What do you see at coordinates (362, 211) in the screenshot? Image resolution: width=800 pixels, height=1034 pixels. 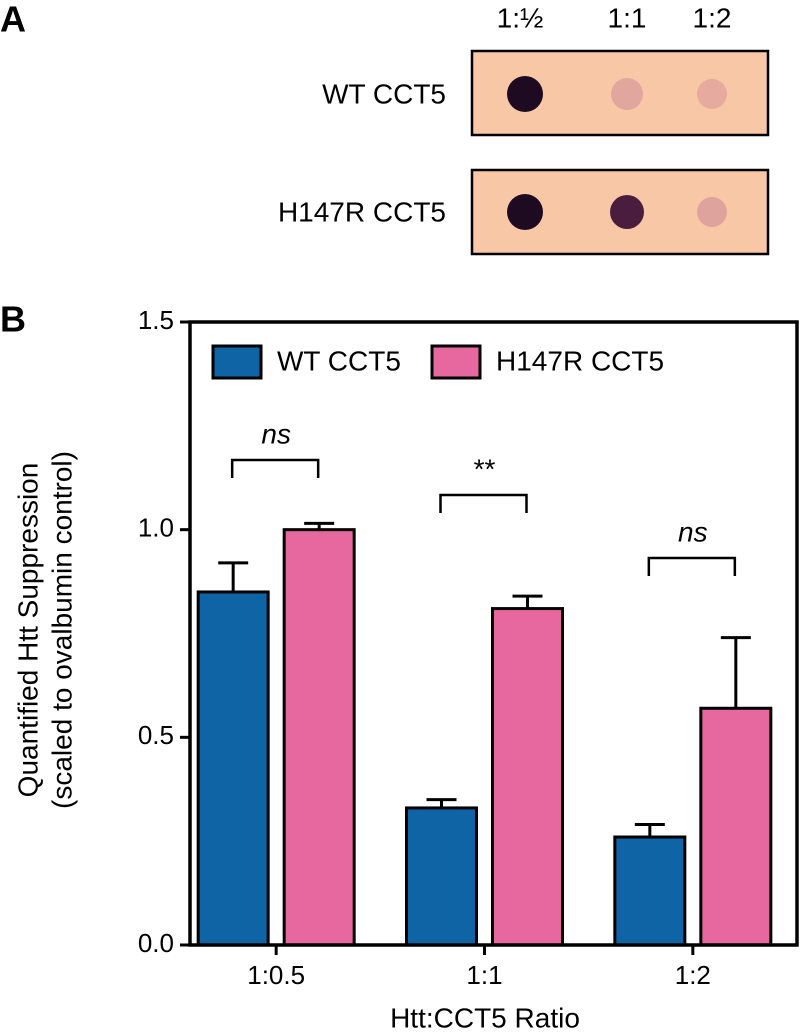 I see `row-label: H147R CCT5` at bounding box center [362, 211].